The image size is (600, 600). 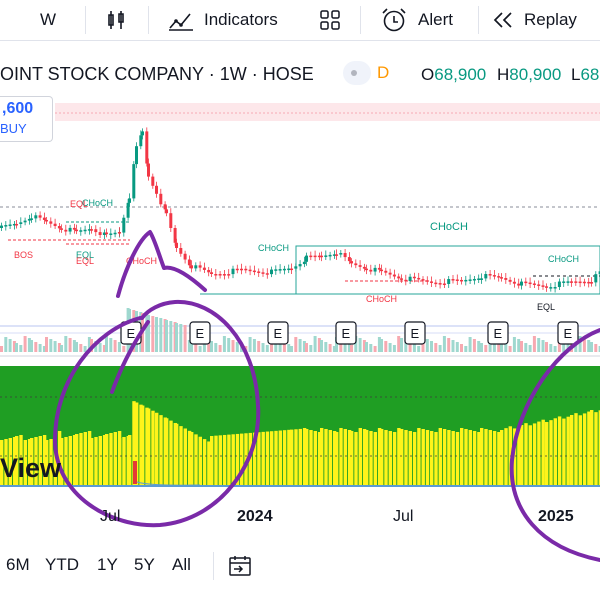 I want to click on alert-button: Alert, so click(x=416, y=20).